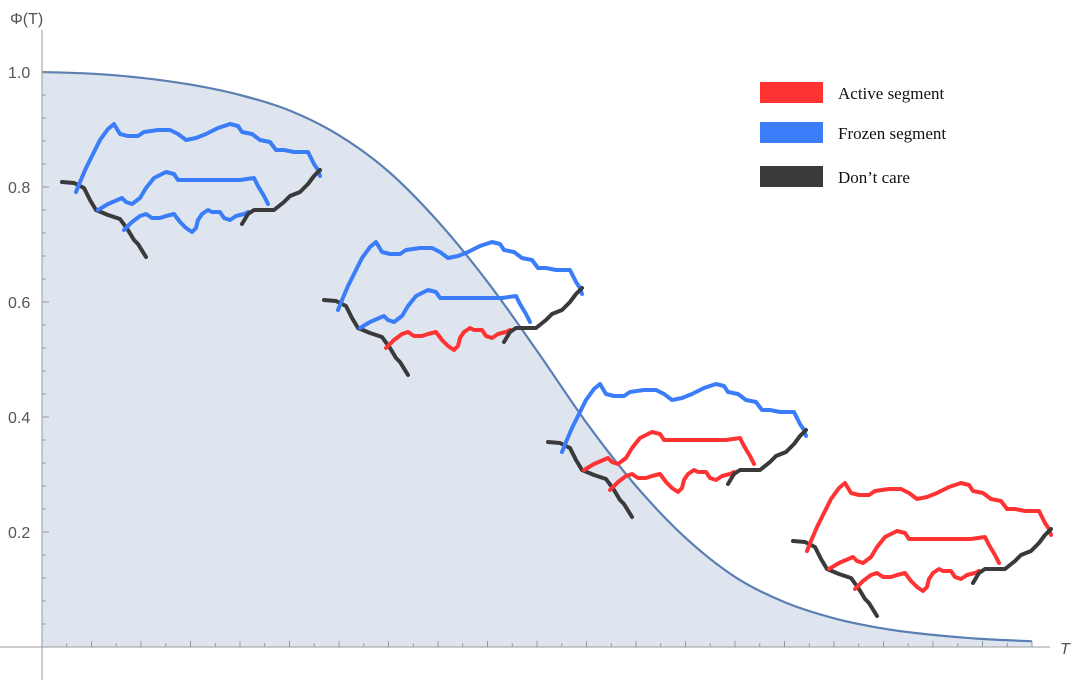 This screenshot has width=1078, height=680. What do you see at coordinates (1065, 649) in the screenshot?
I see `x-axis-label: T` at bounding box center [1065, 649].